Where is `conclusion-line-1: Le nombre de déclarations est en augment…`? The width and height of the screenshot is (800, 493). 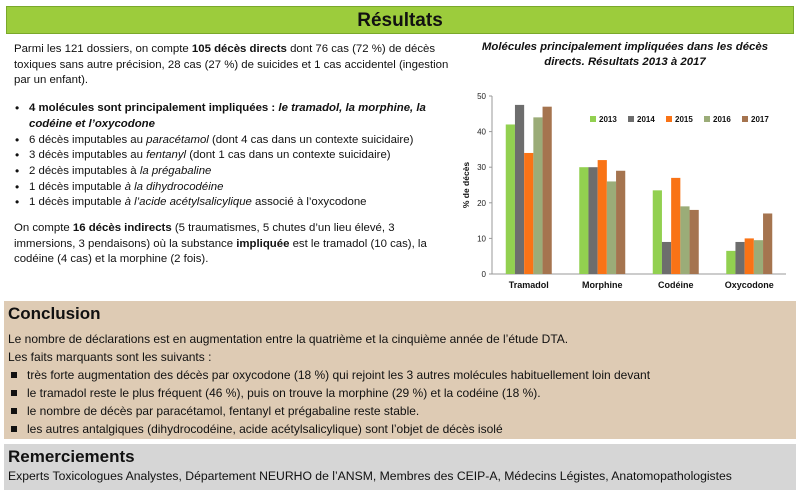
conclusion-line-1: Le nombre de déclarations est en augment… is located at coordinates (288, 339).